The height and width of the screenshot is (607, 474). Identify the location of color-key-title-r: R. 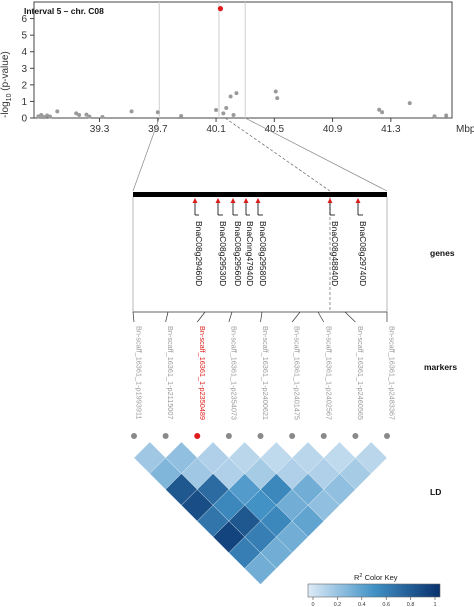
(357, 577).